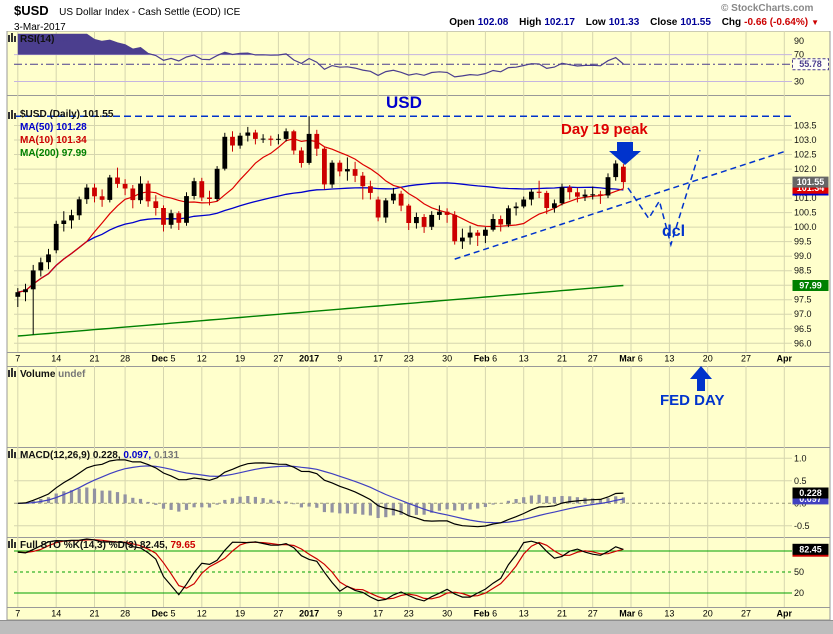 This screenshot has height=634, width=833. Describe the element at coordinates (803, 256) in the screenshot. I see `price-axis-label: 99.0` at that location.